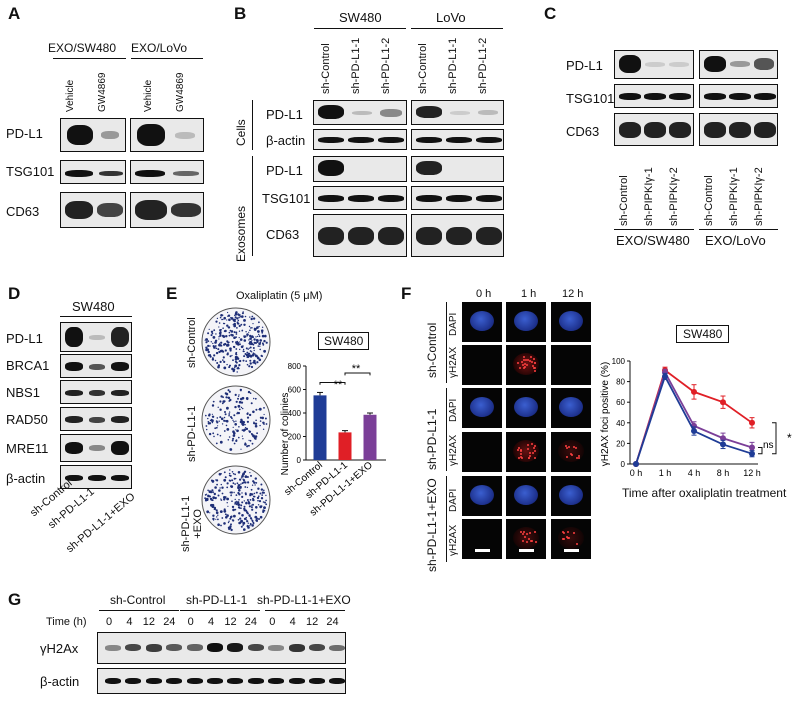  Describe the element at coordinates (159, 48) in the screenshot. I see `panel-a-group2: EXO/LoVo` at that location.